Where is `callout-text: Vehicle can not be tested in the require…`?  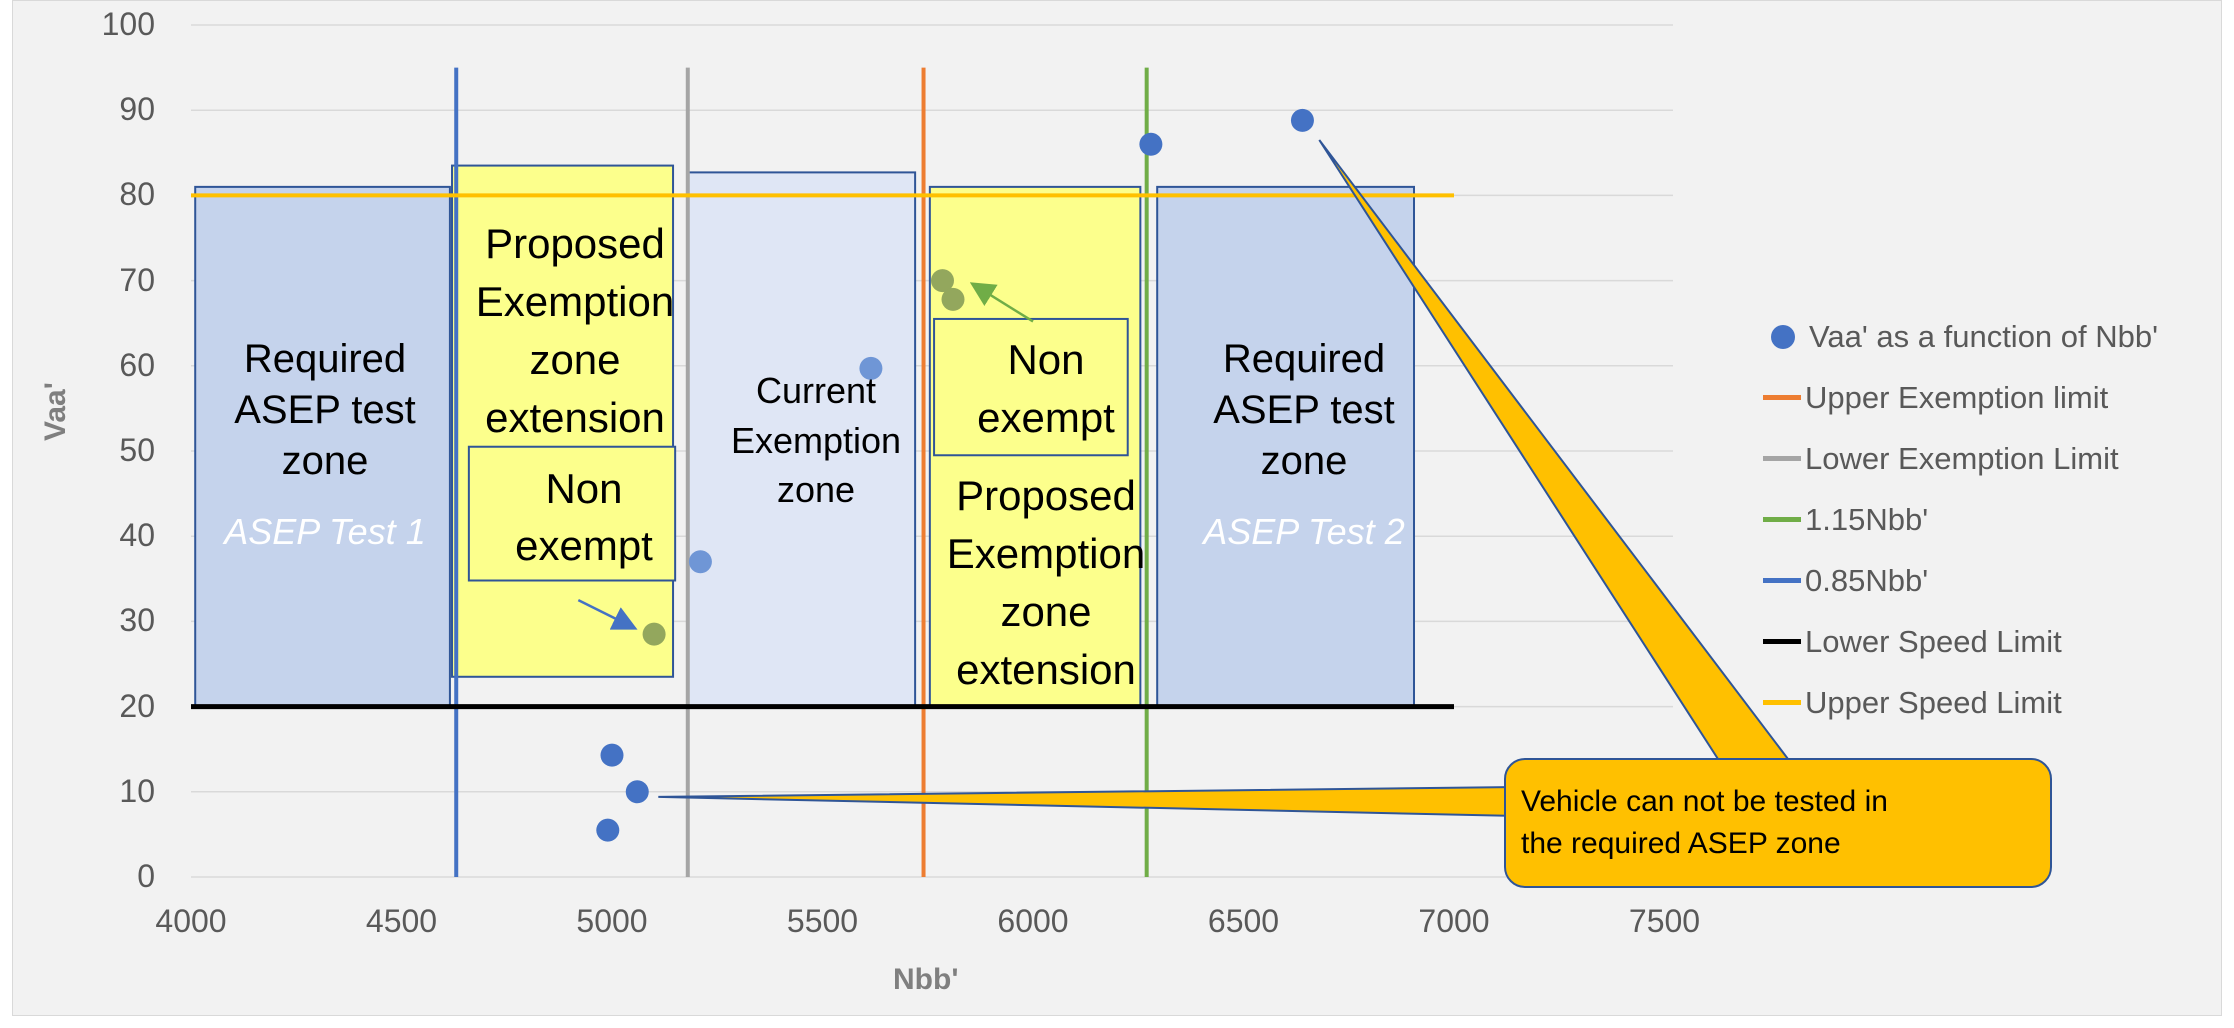 callout-text: Vehicle can not be tested in the require… is located at coordinates (1704, 822).